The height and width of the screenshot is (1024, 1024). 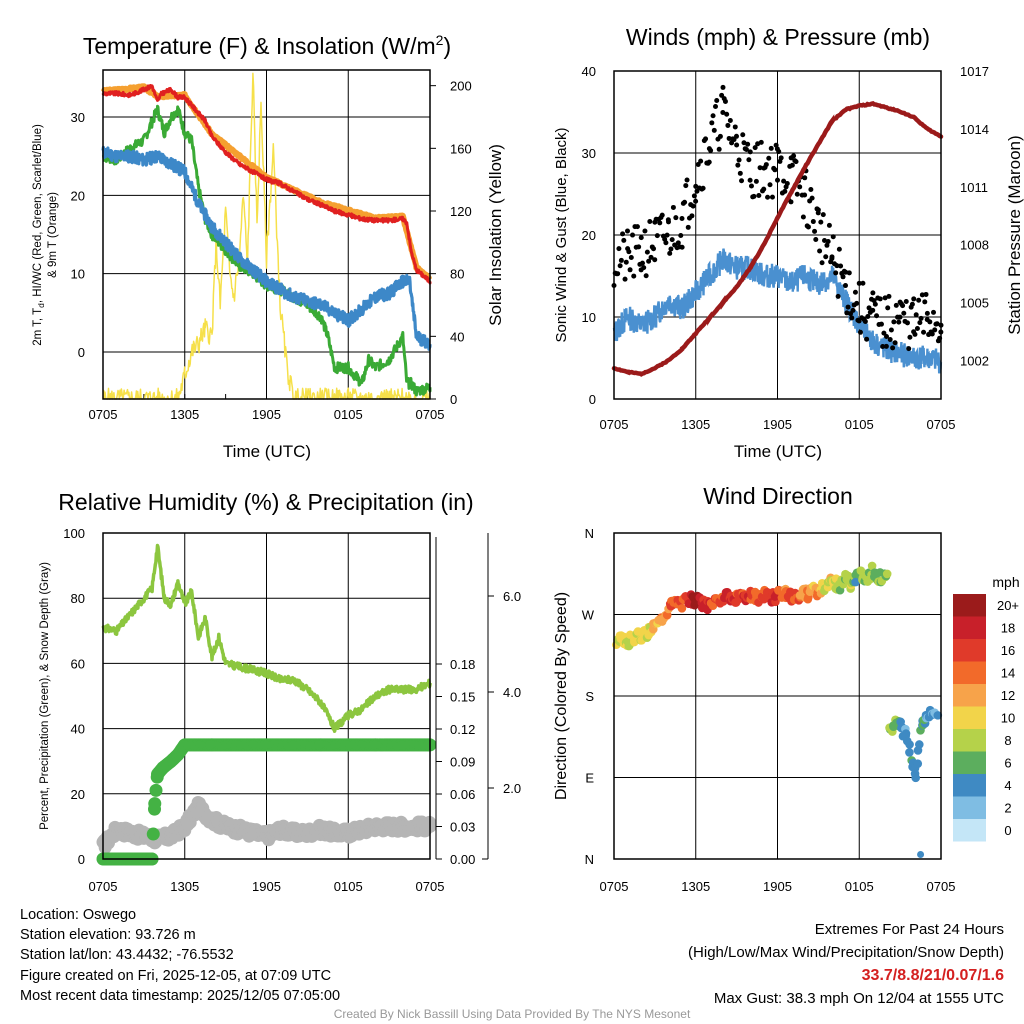 What do you see at coordinates (909, 929) in the screenshot?
I see `extremes-title: Extremes For Past 24 Hours` at bounding box center [909, 929].